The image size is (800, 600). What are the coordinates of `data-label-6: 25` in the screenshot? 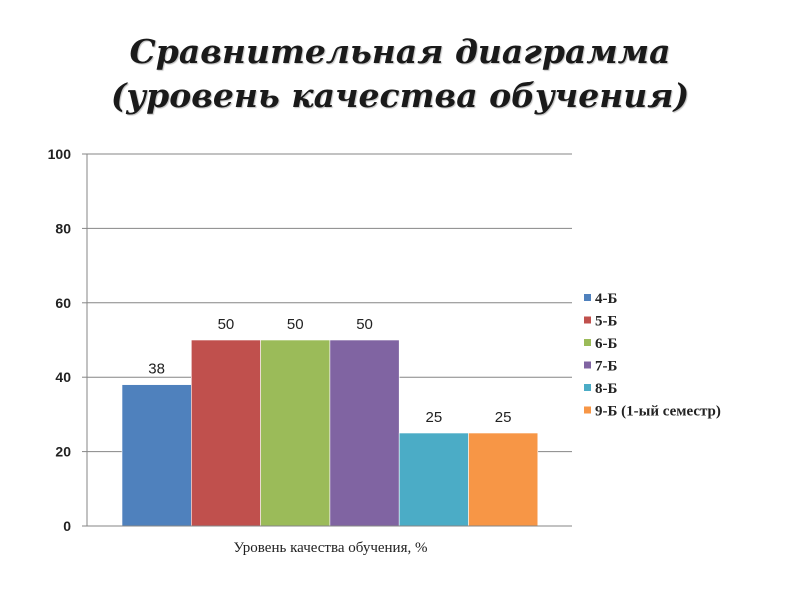 It's located at (503, 417).